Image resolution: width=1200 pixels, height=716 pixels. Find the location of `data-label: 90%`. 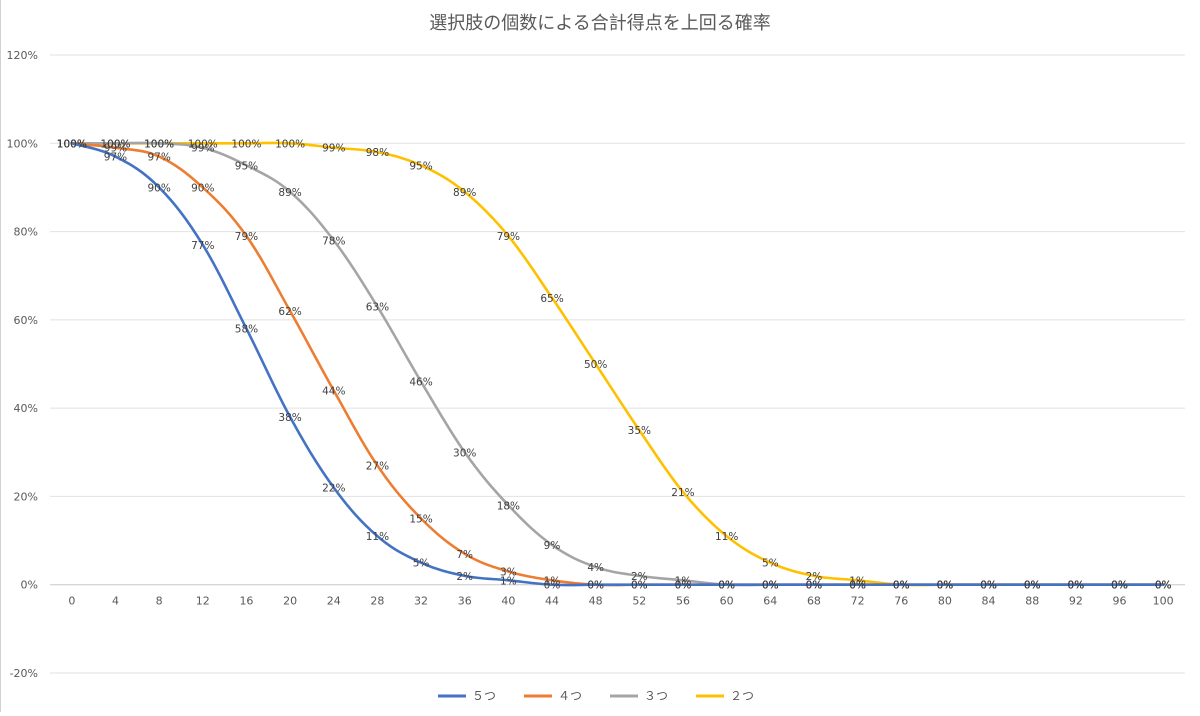

data-label: 90% is located at coordinates (158, 188).